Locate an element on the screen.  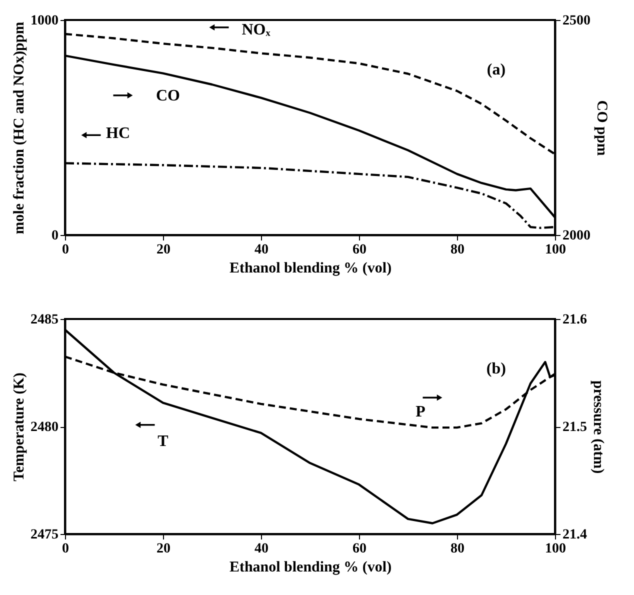
legend-label: P is located at coordinates (421, 412).